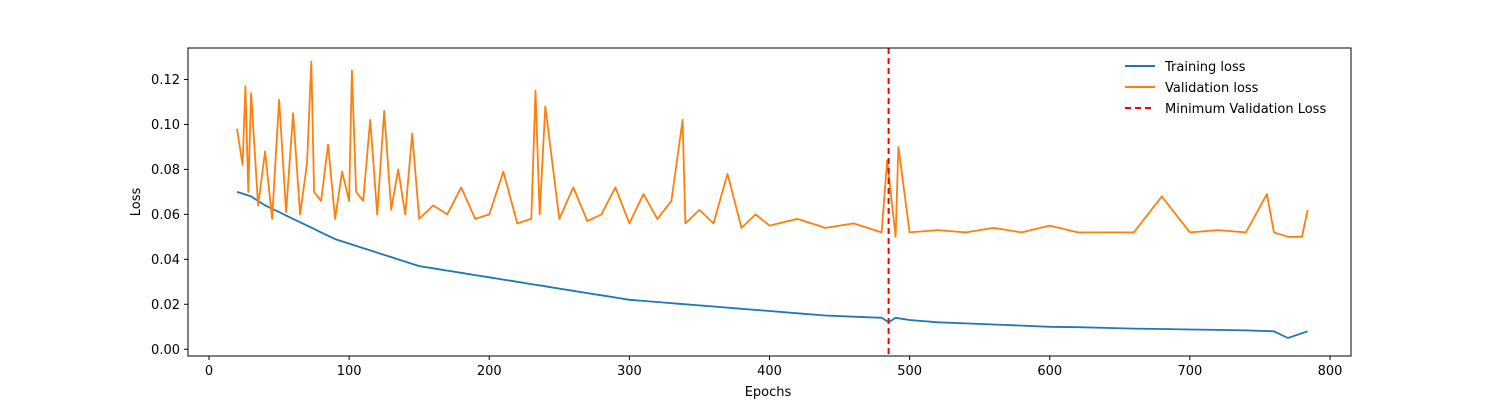 The image size is (1500, 400). I want to click on legend-label-validation: Validation loss, so click(1212, 88).